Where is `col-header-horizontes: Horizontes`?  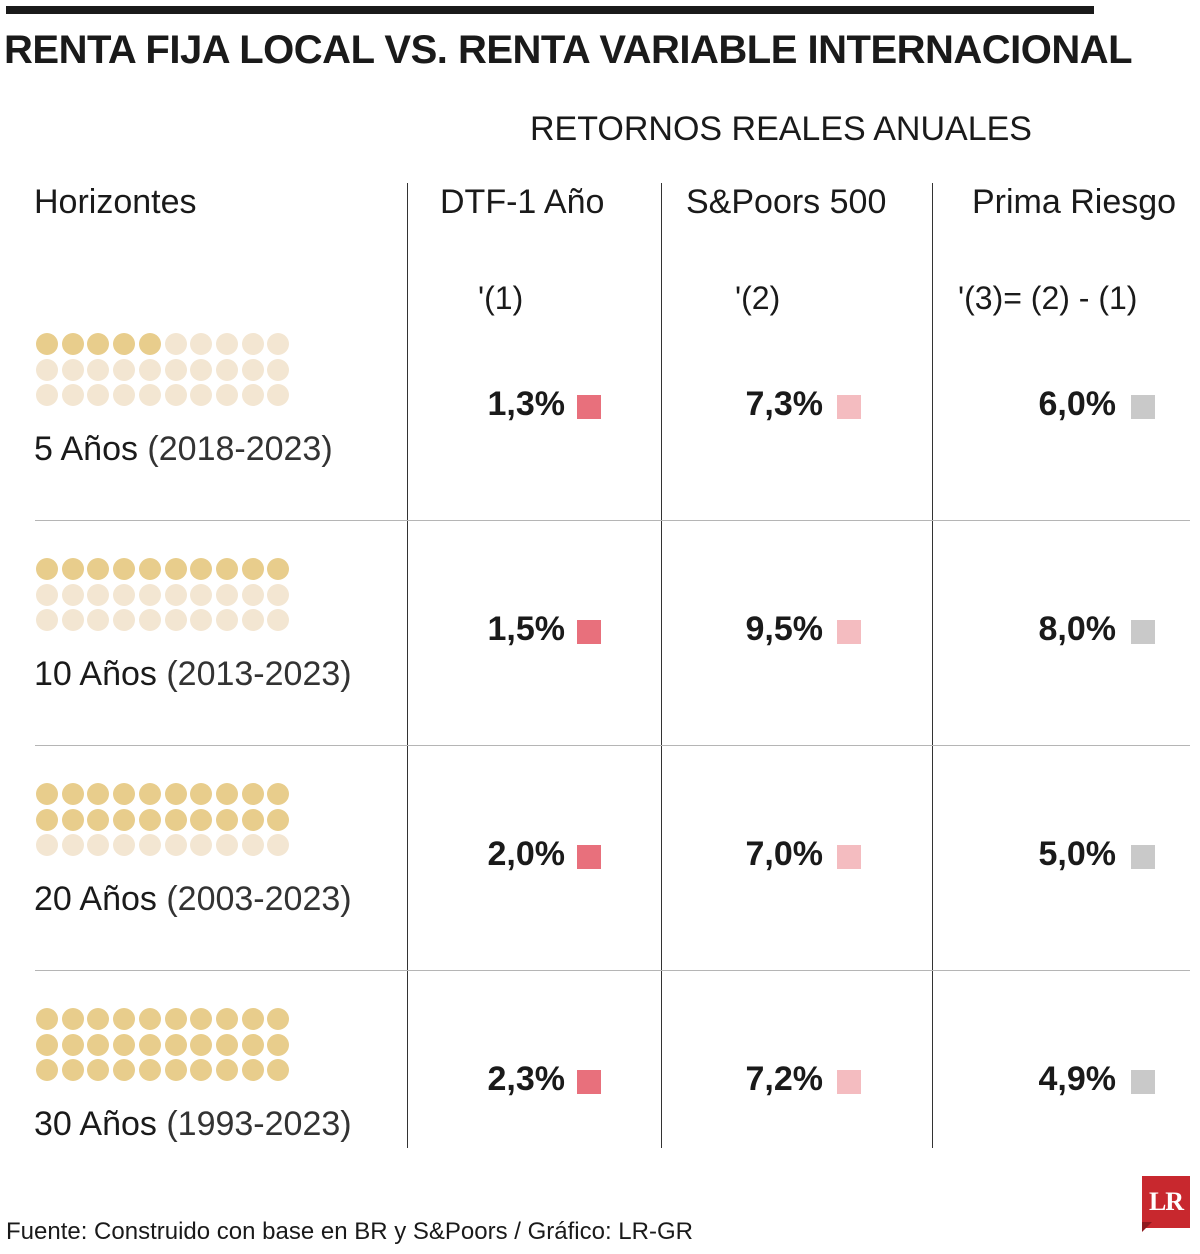
col-header-horizontes: Horizontes is located at coordinates (115, 202).